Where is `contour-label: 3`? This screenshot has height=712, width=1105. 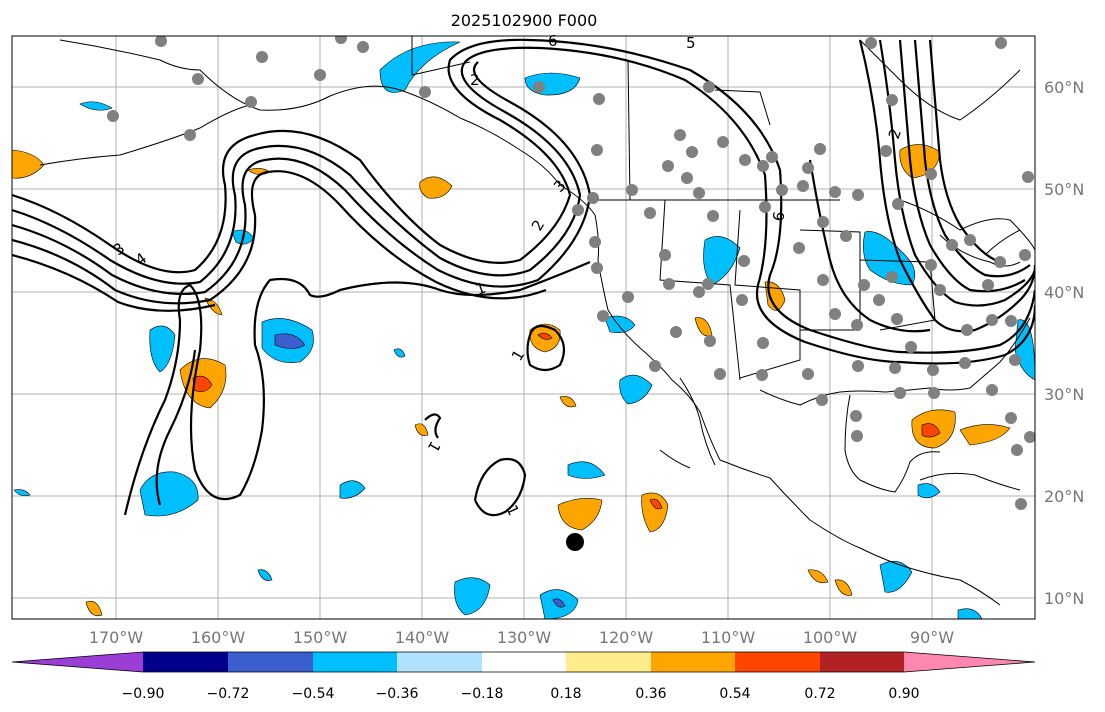
contour-label: 3 is located at coordinates (119, 249).